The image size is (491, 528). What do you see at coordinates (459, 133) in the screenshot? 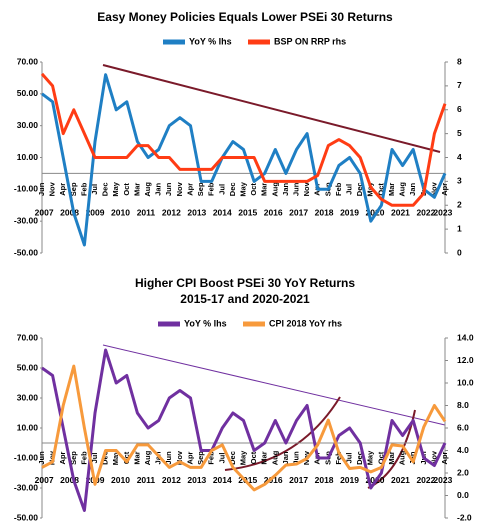
I see `y2-tick-label: 5` at bounding box center [459, 133].